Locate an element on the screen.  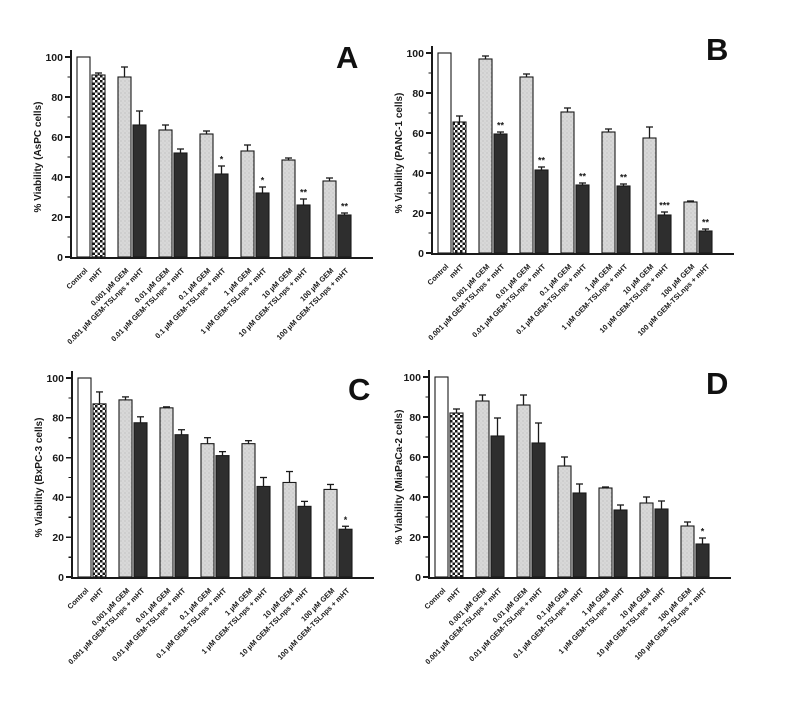
y-axis-title: % Viability (BxPC-3 cells) is located at coordinates (39, 478).